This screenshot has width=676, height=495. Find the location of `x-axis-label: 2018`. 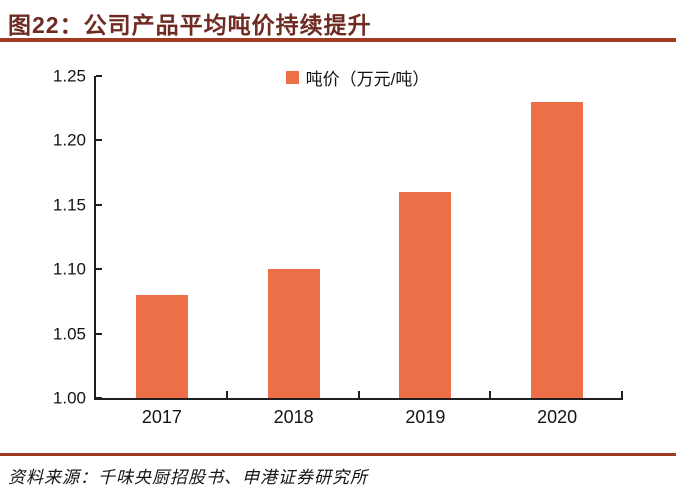

x-axis-label: 2018 is located at coordinates (293, 417).